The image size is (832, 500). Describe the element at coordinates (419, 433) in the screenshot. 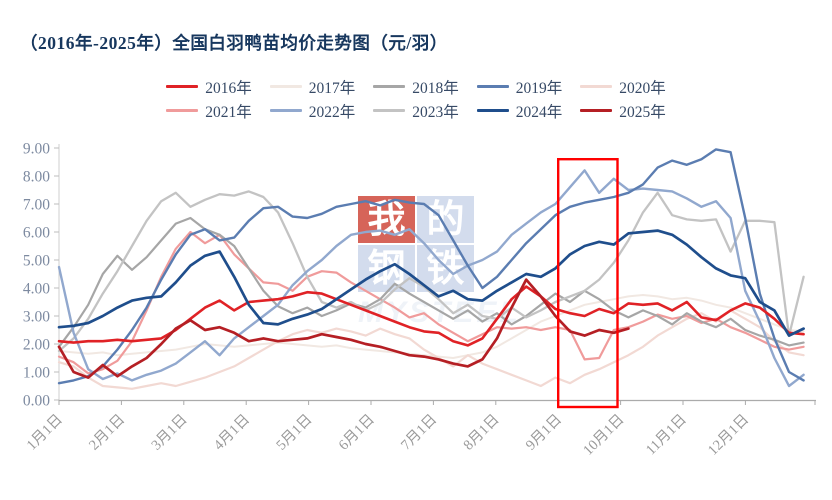

I see `x-axis-label: 7月1日` at that location.